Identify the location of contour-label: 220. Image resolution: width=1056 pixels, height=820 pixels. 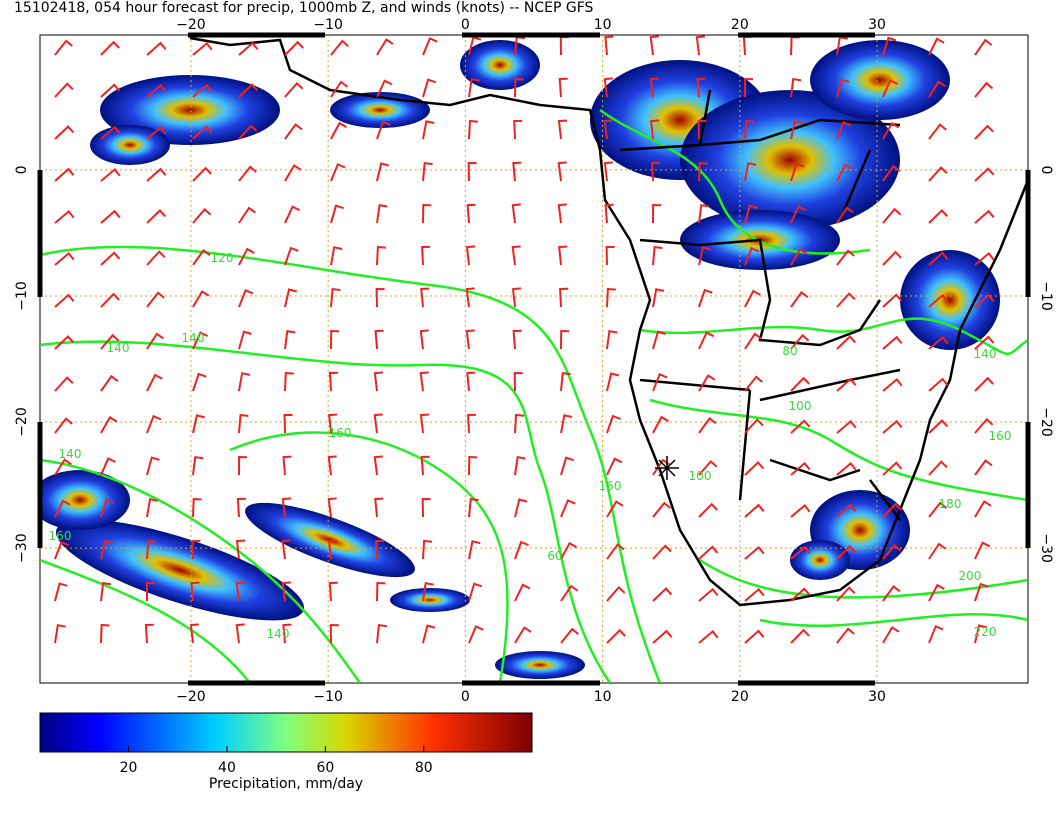
(985, 632).